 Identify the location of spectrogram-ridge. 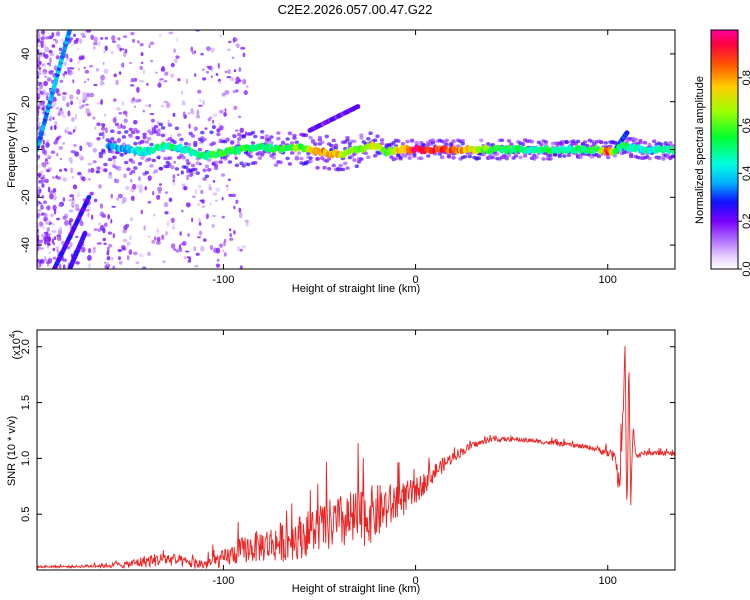
(390, 151).